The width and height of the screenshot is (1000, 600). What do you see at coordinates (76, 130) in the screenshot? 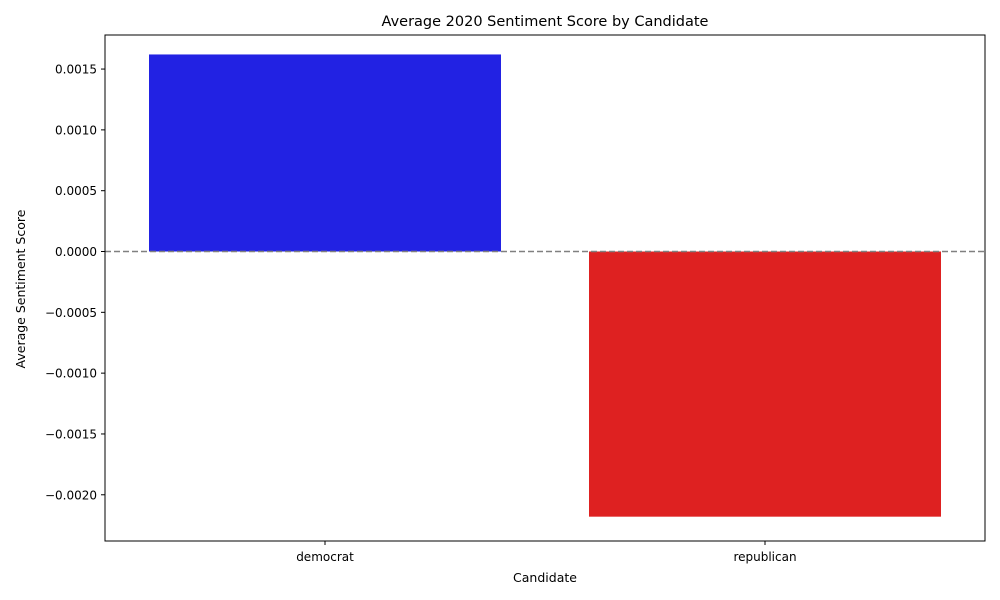
I see `y-tick-label: 0.0010` at bounding box center [76, 130].